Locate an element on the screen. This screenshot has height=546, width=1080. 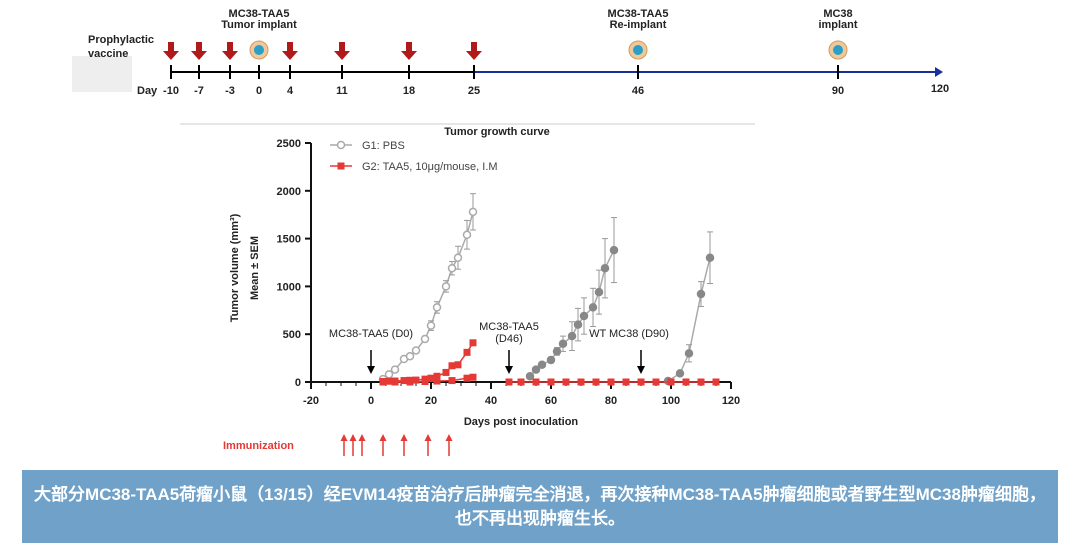
vaccine-label: vaccine is located at coordinates (108, 54).